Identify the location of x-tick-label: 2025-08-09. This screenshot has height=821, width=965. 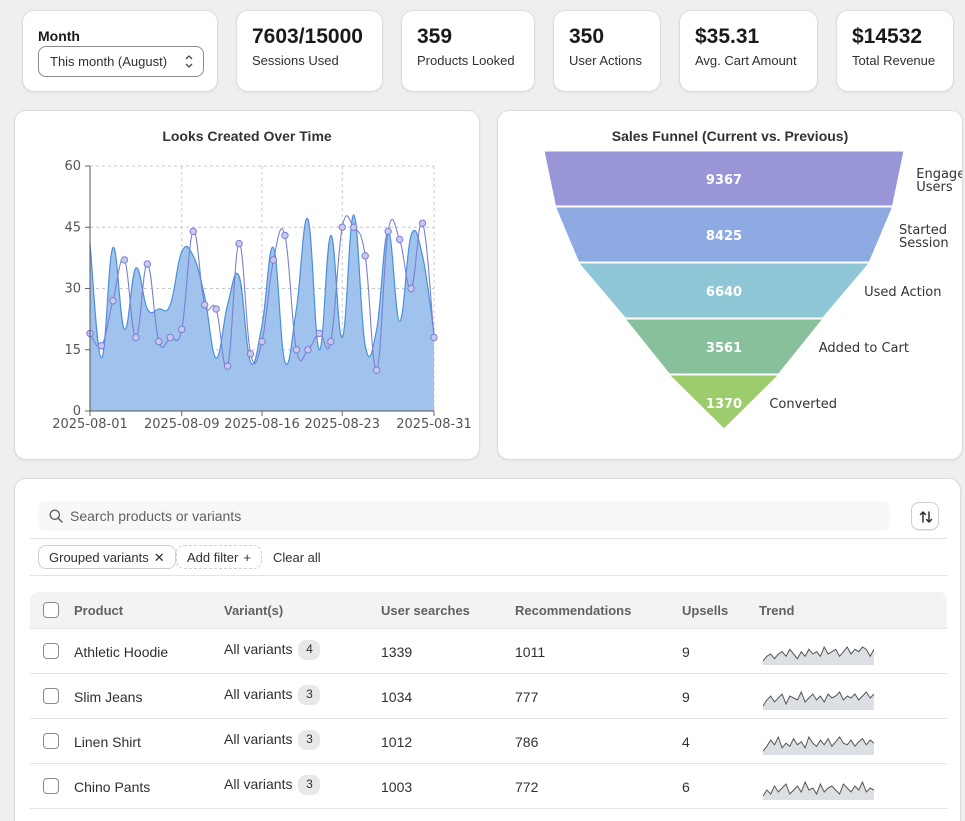
(182, 424).